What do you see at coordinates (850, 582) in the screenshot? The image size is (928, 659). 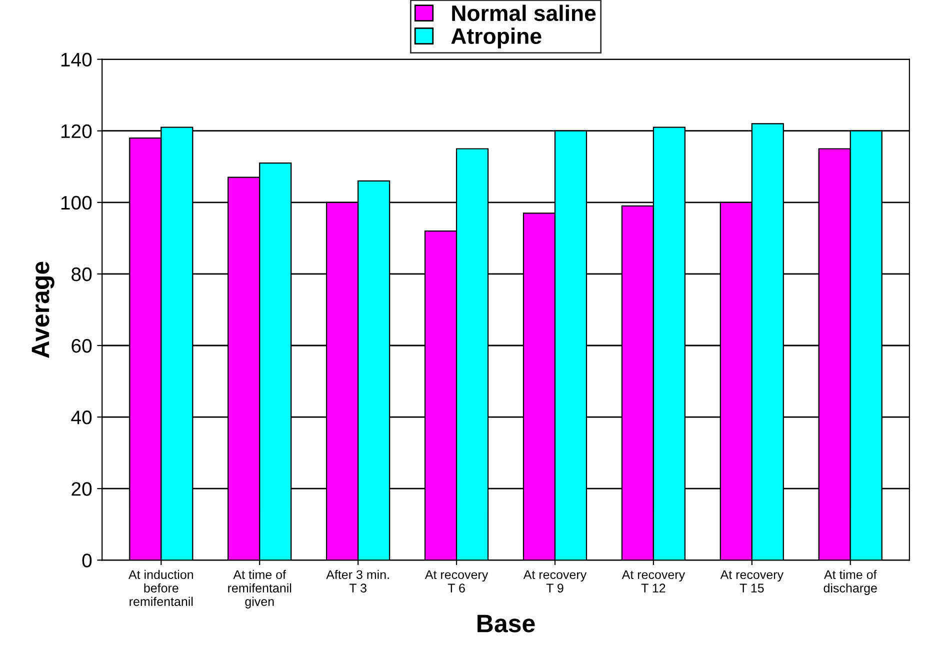 I see `x-tick-label: At time of discharge` at bounding box center [850, 582].